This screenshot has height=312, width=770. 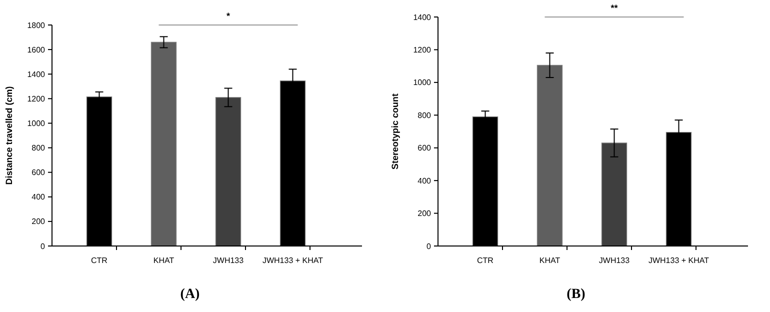 What do you see at coordinates (576, 294) in the screenshot?
I see `text: (B)` at bounding box center [576, 294].